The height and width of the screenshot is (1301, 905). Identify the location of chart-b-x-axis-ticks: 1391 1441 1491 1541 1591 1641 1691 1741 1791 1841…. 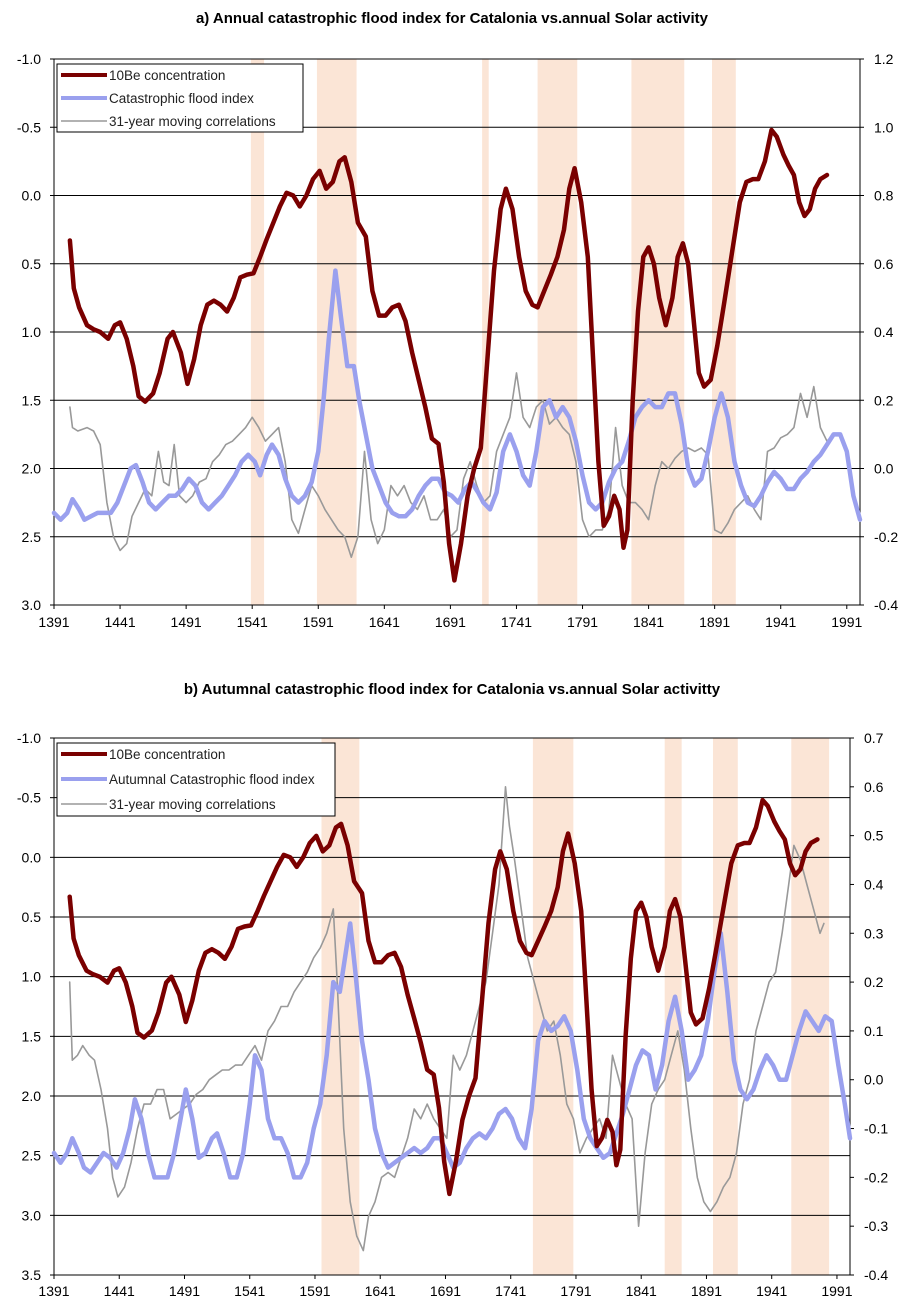
(445, 1287).